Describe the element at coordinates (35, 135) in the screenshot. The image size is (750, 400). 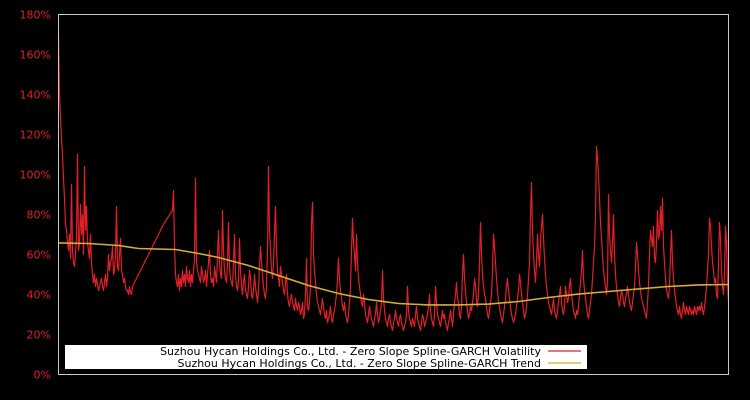
I see `y-tick-label: 120%` at that location.